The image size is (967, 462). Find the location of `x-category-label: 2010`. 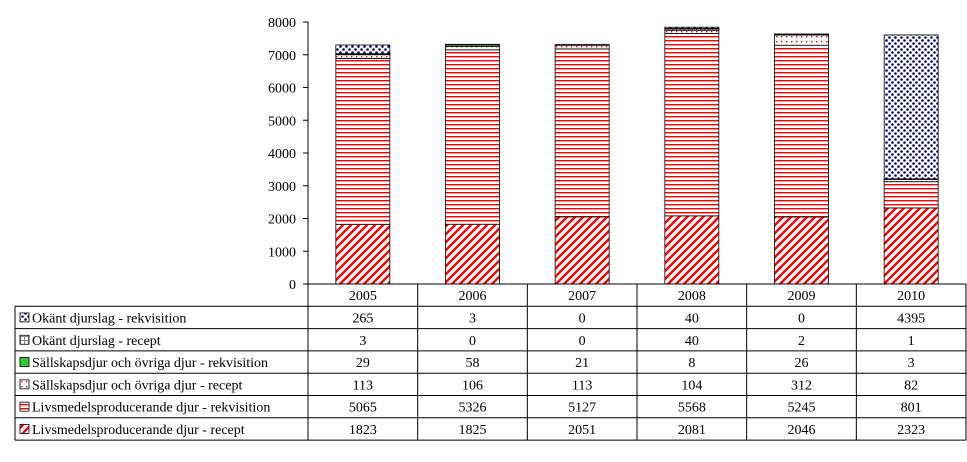

x-category-label: 2010 is located at coordinates (911, 296).